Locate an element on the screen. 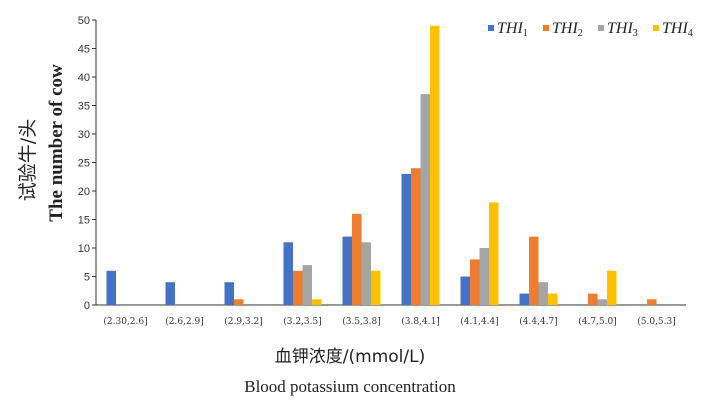 The image size is (716, 405). legend-label-thi3: THI3 is located at coordinates (622, 29).